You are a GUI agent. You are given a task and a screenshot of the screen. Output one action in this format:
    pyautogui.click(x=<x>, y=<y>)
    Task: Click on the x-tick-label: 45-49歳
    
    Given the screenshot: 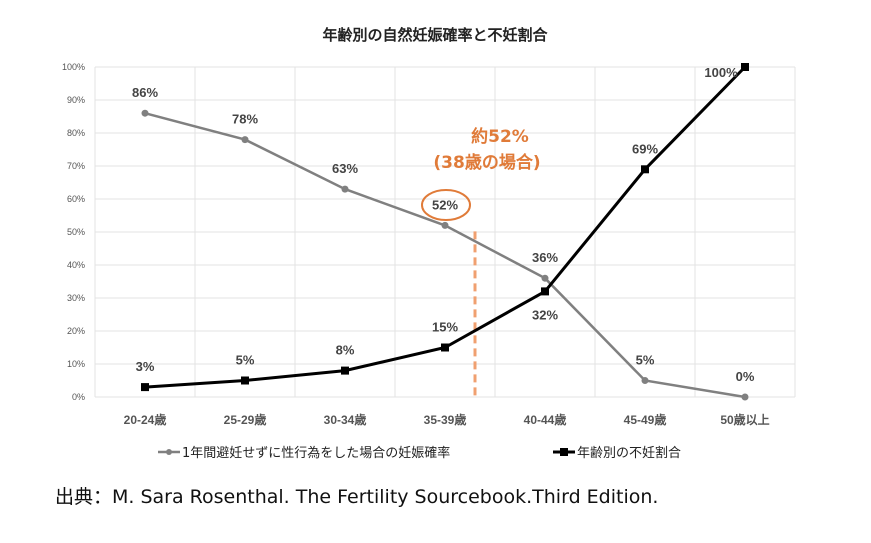 What is the action you would take?
    pyautogui.click(x=645, y=419)
    